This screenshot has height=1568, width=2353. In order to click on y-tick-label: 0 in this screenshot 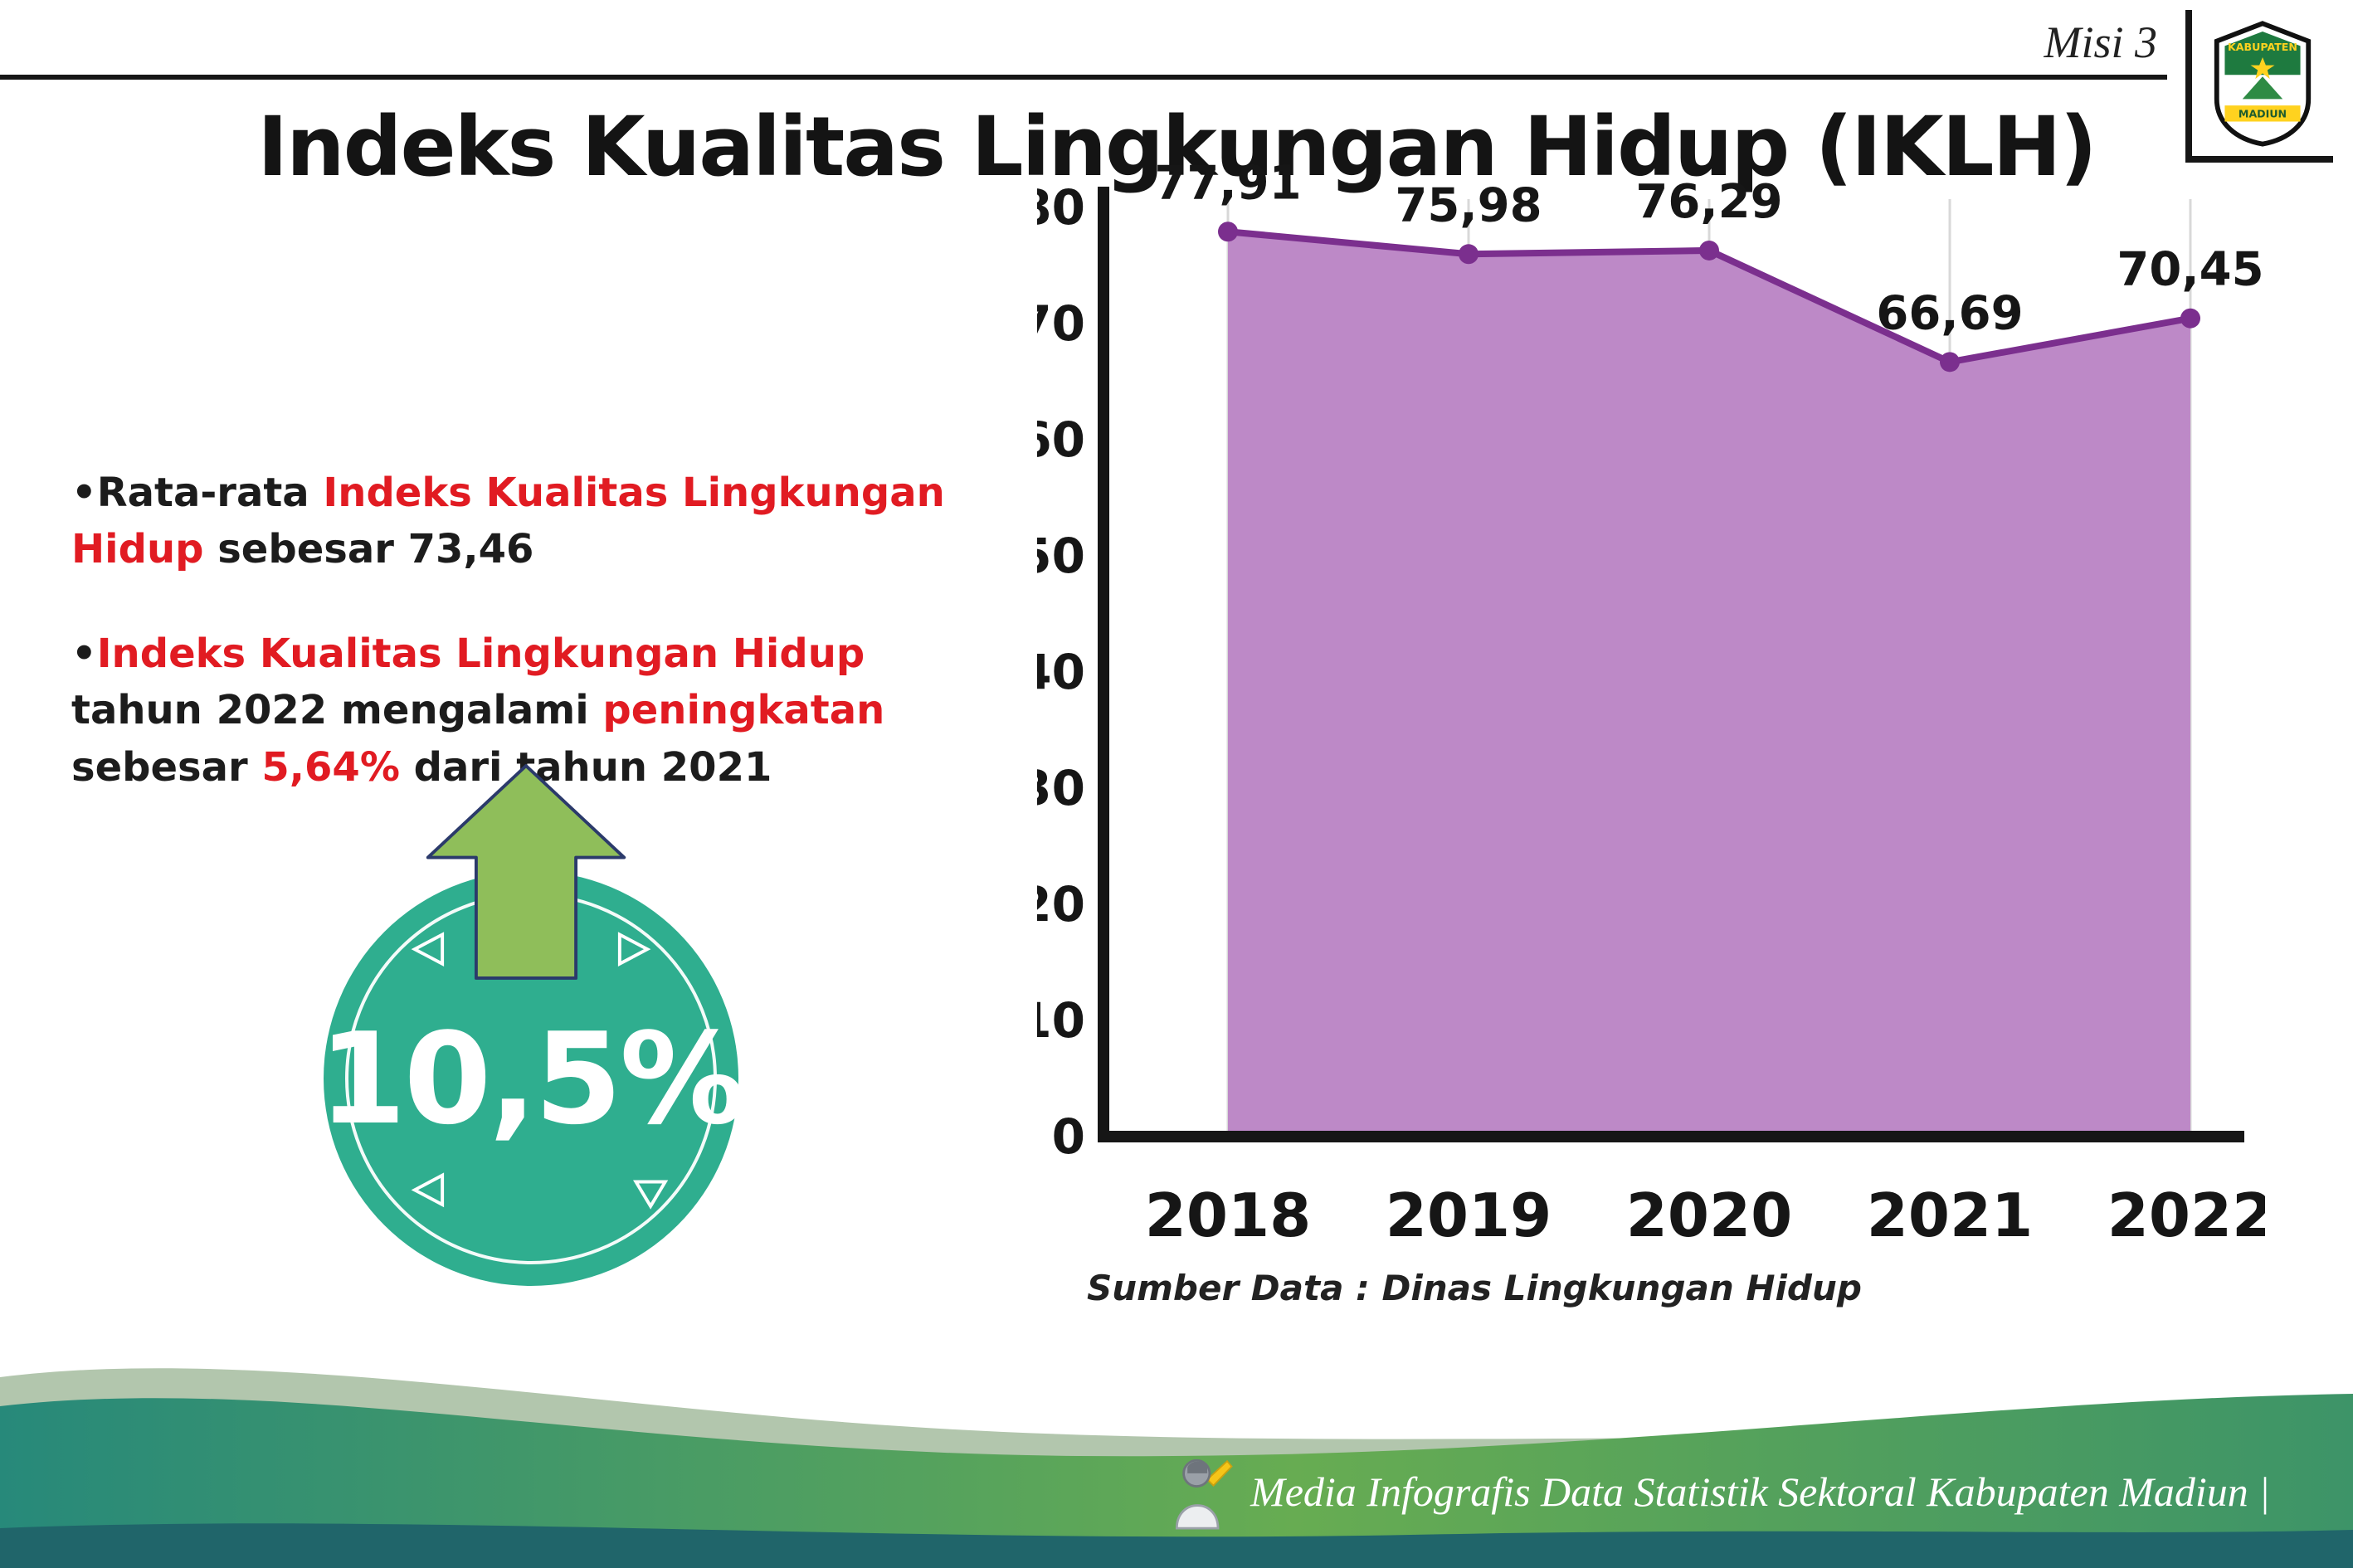, I will do `click(1068, 1136)`.